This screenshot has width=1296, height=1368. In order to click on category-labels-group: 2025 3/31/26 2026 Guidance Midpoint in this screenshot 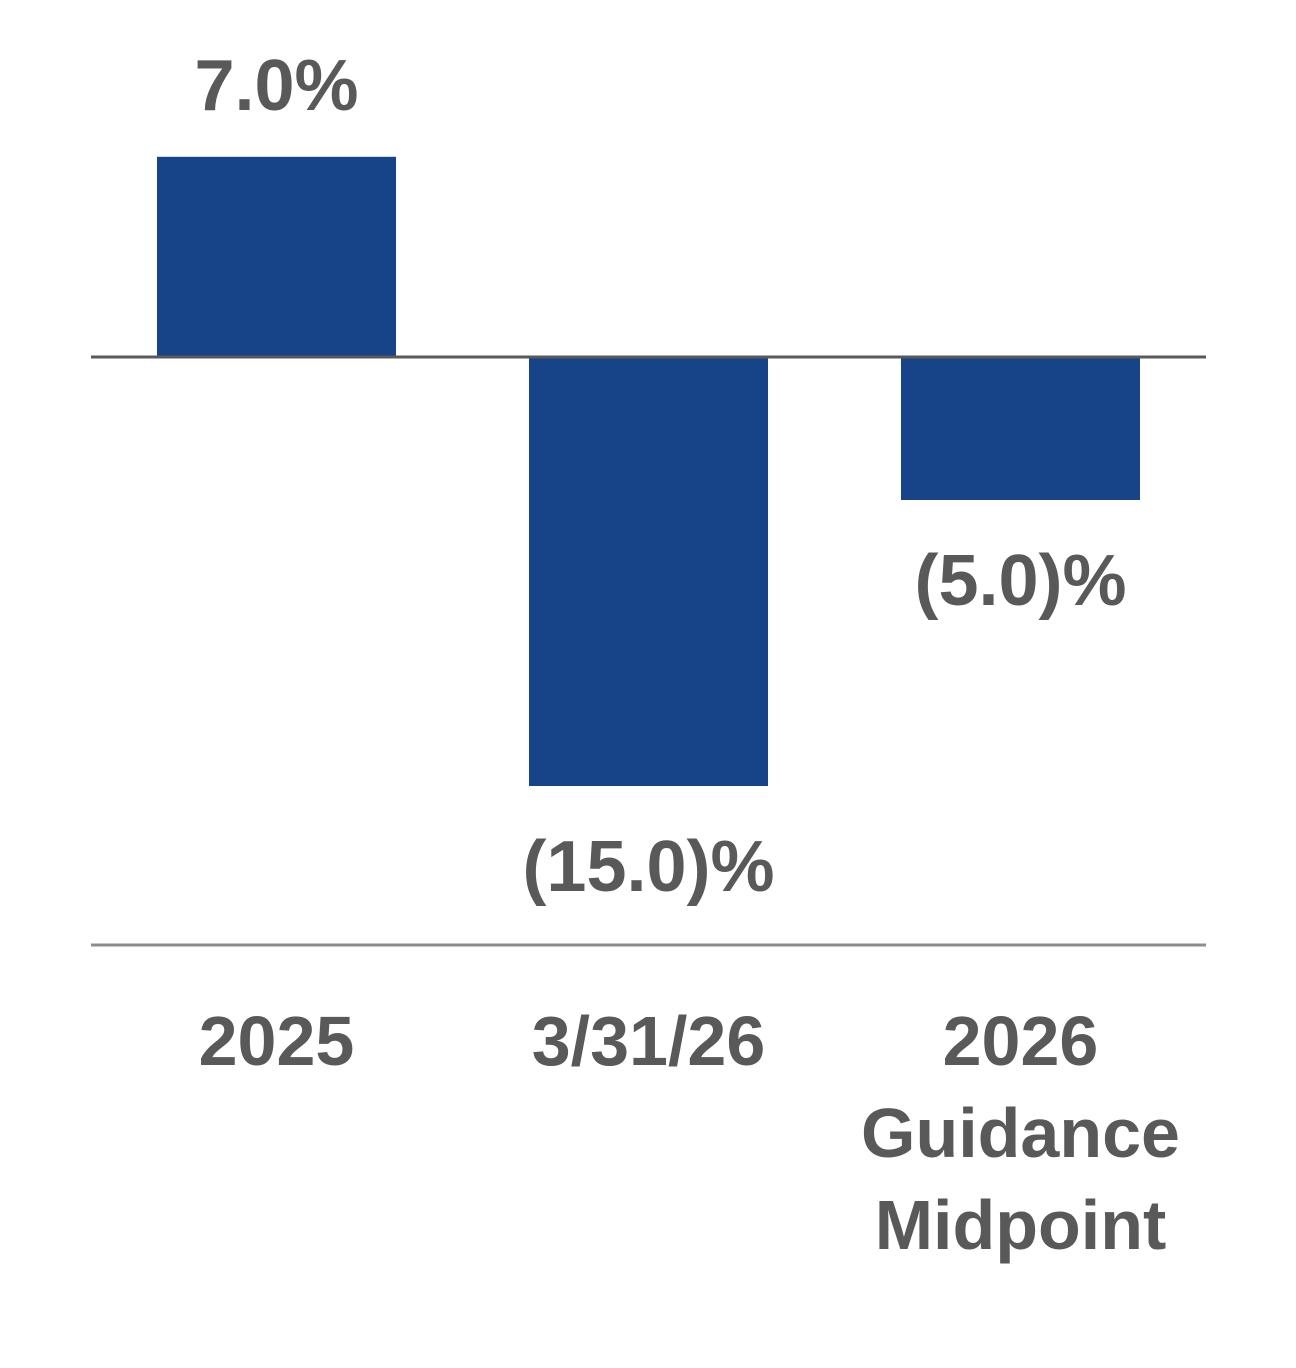, I will do `click(689, 1133)`.